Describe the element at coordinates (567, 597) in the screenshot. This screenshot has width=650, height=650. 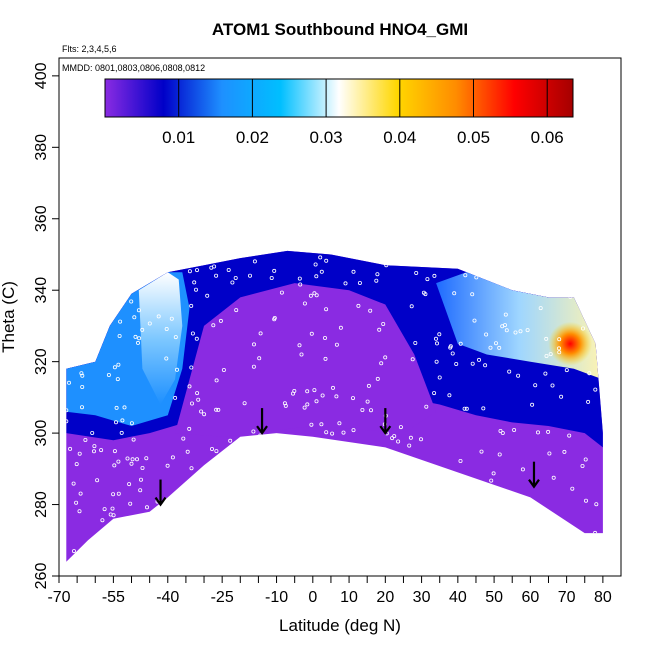
I see `x-tick-label: 70` at that location.